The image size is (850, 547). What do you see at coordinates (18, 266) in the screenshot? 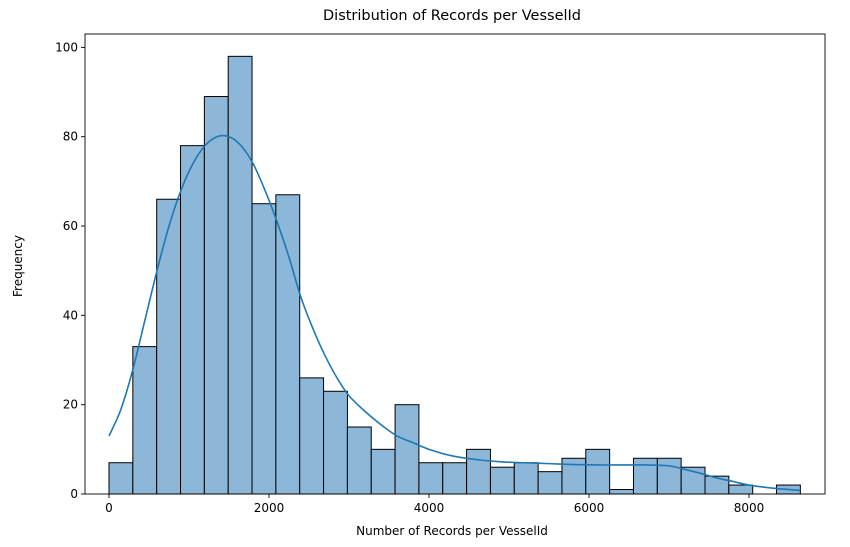
I see `y-axis-label: Frequency` at bounding box center [18, 266].